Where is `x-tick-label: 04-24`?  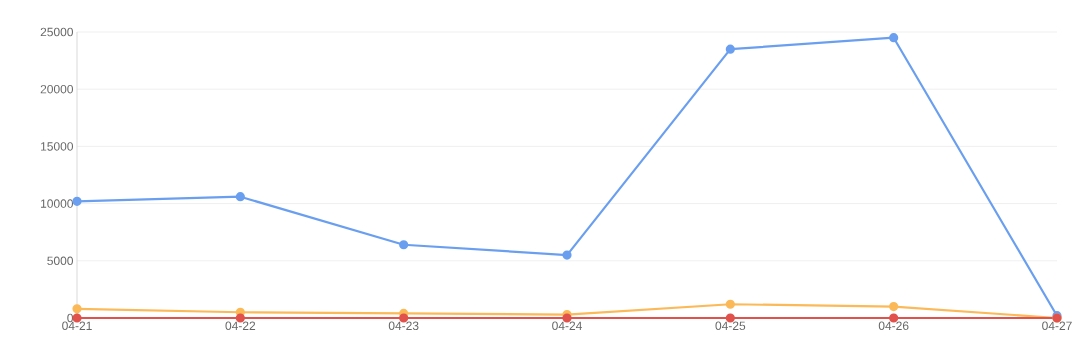 x-tick-label: 04-24 is located at coordinates (567, 326).